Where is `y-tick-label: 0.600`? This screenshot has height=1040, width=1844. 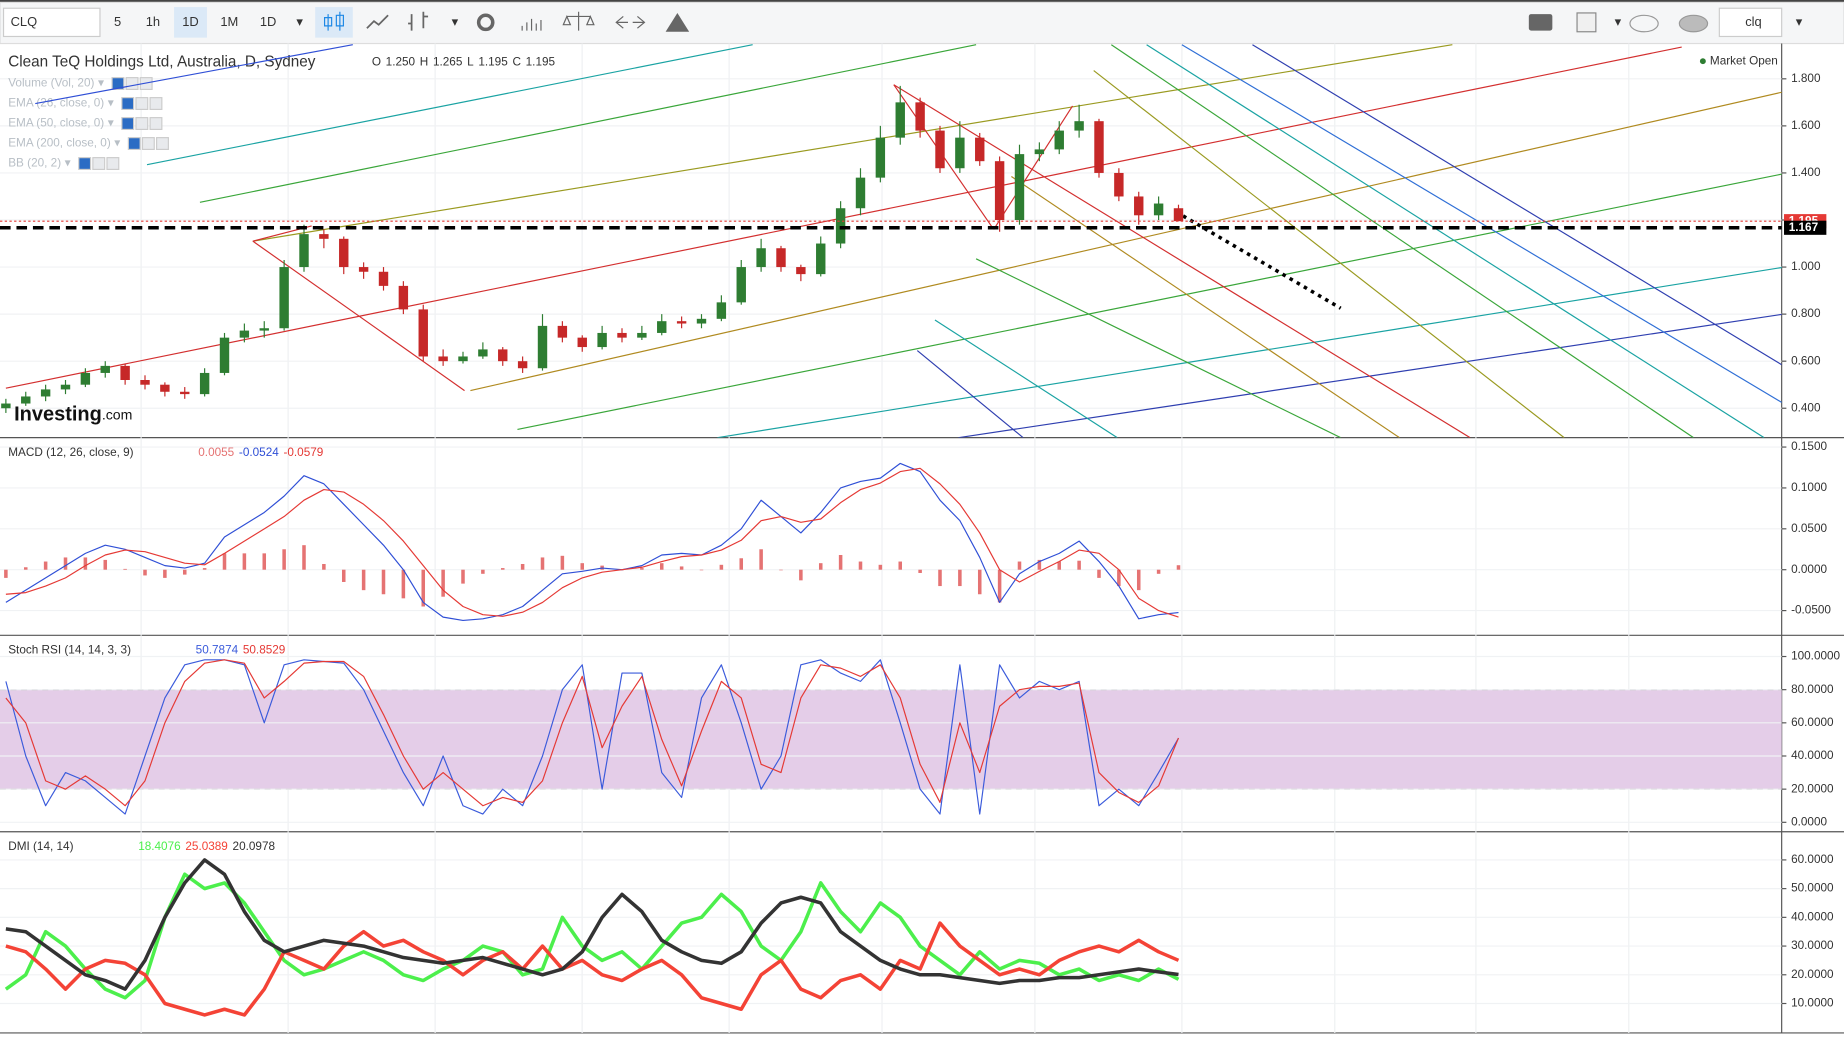 y-tick-label: 0.600 is located at coordinates (1806, 360).